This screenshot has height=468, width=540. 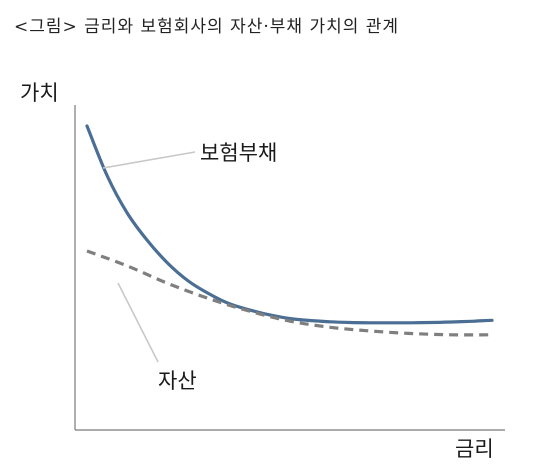 I want to click on series-label-asset: 자산, so click(x=177, y=381).